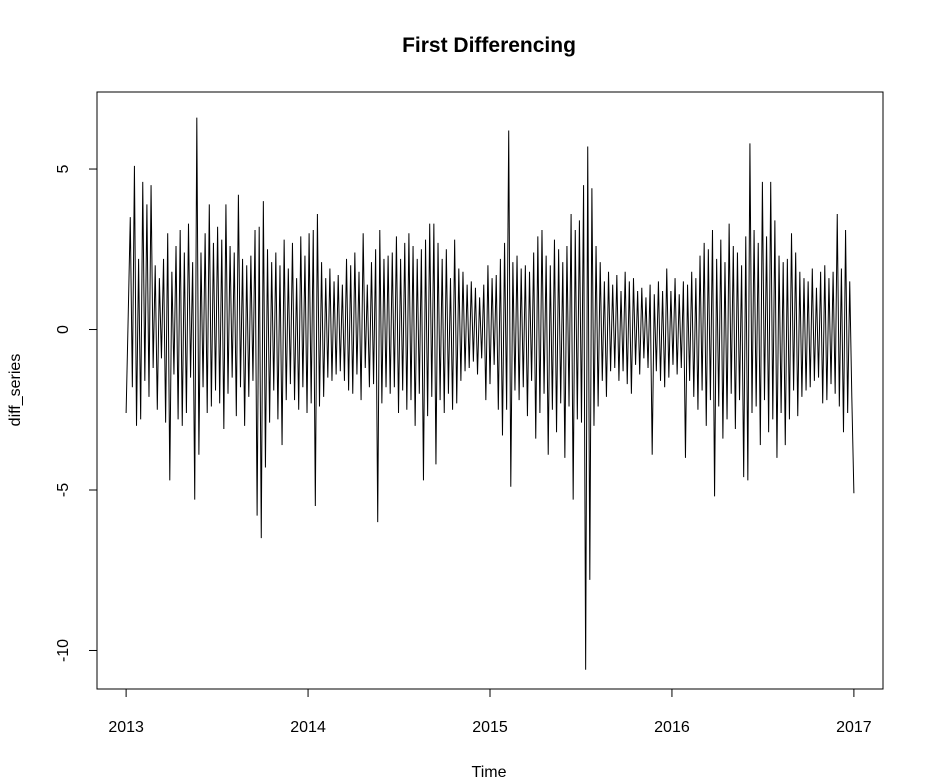  I want to click on x-tick-label: 2013, so click(126, 727).